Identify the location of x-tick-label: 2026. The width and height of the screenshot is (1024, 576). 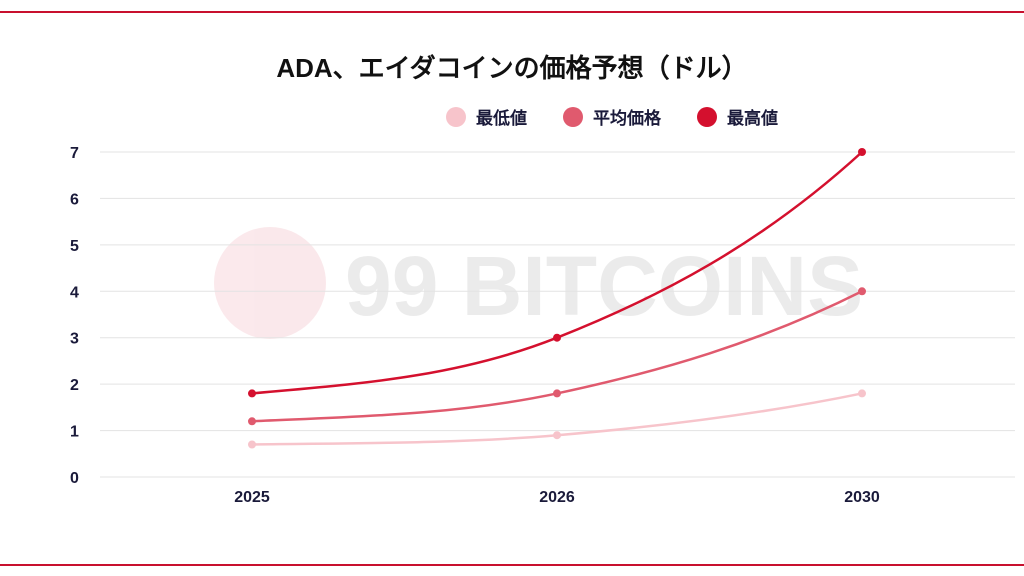
(557, 497).